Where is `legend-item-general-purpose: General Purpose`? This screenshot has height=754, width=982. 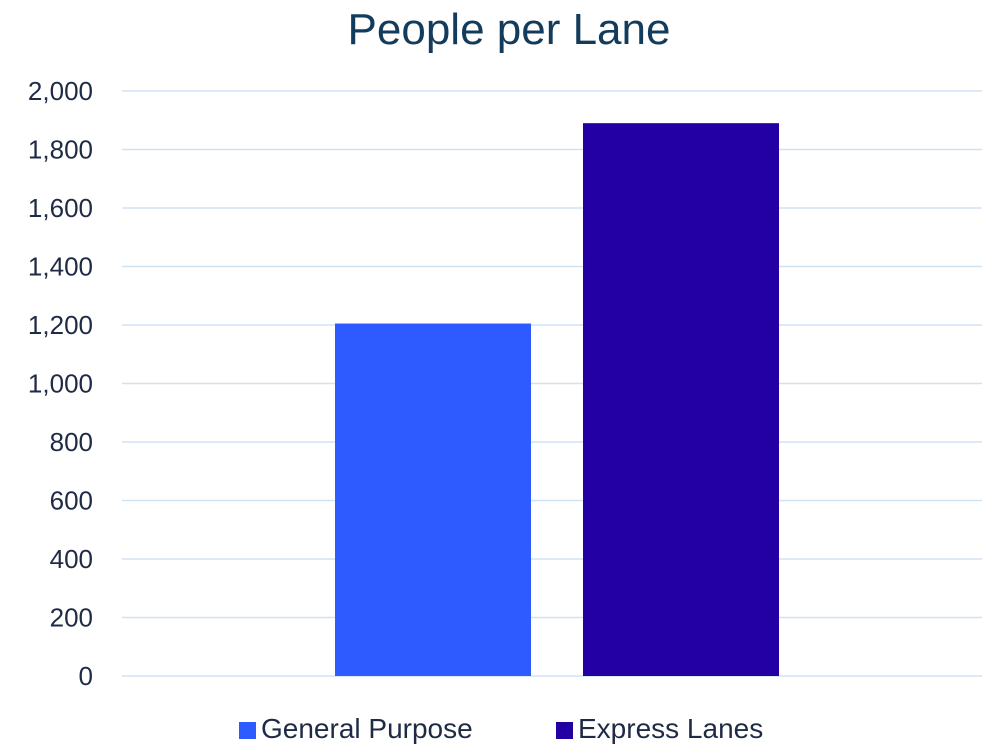
legend-item-general-purpose: General Purpose is located at coordinates (356, 728).